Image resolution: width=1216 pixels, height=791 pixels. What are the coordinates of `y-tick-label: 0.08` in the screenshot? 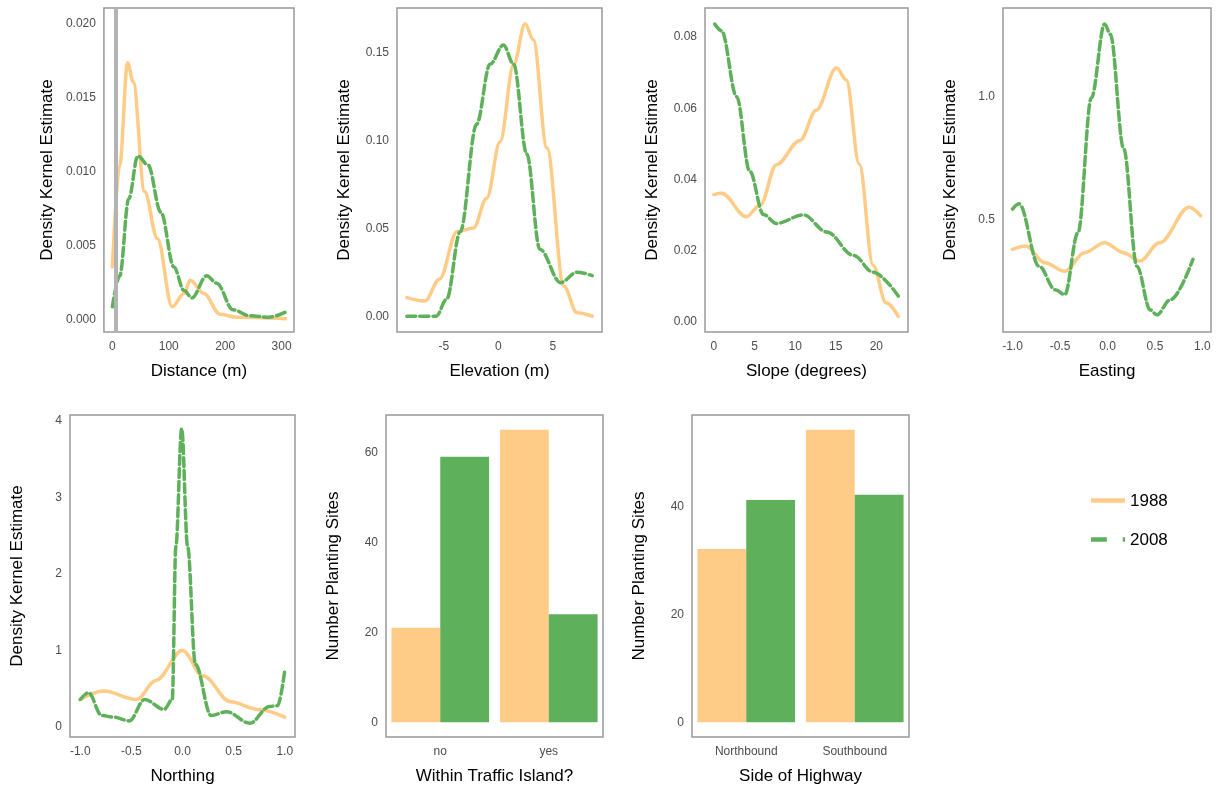 It's located at (685, 36).